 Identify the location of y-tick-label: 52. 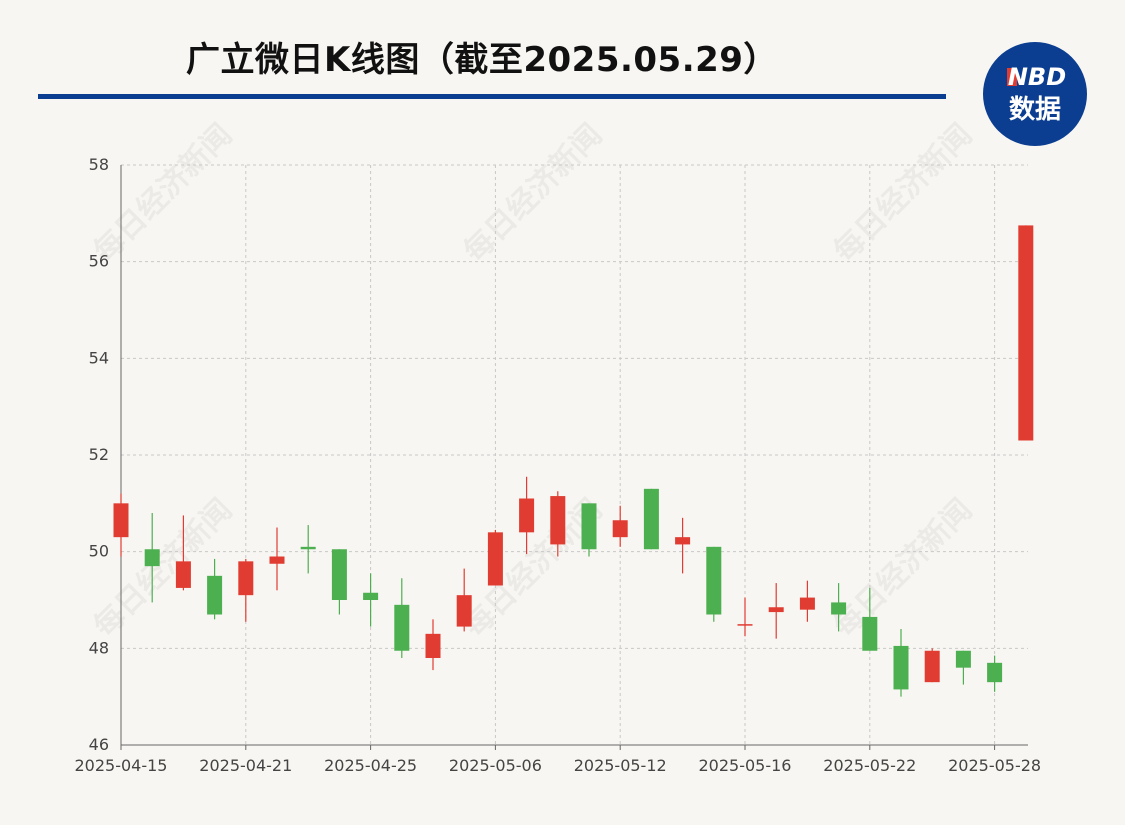
(99, 454).